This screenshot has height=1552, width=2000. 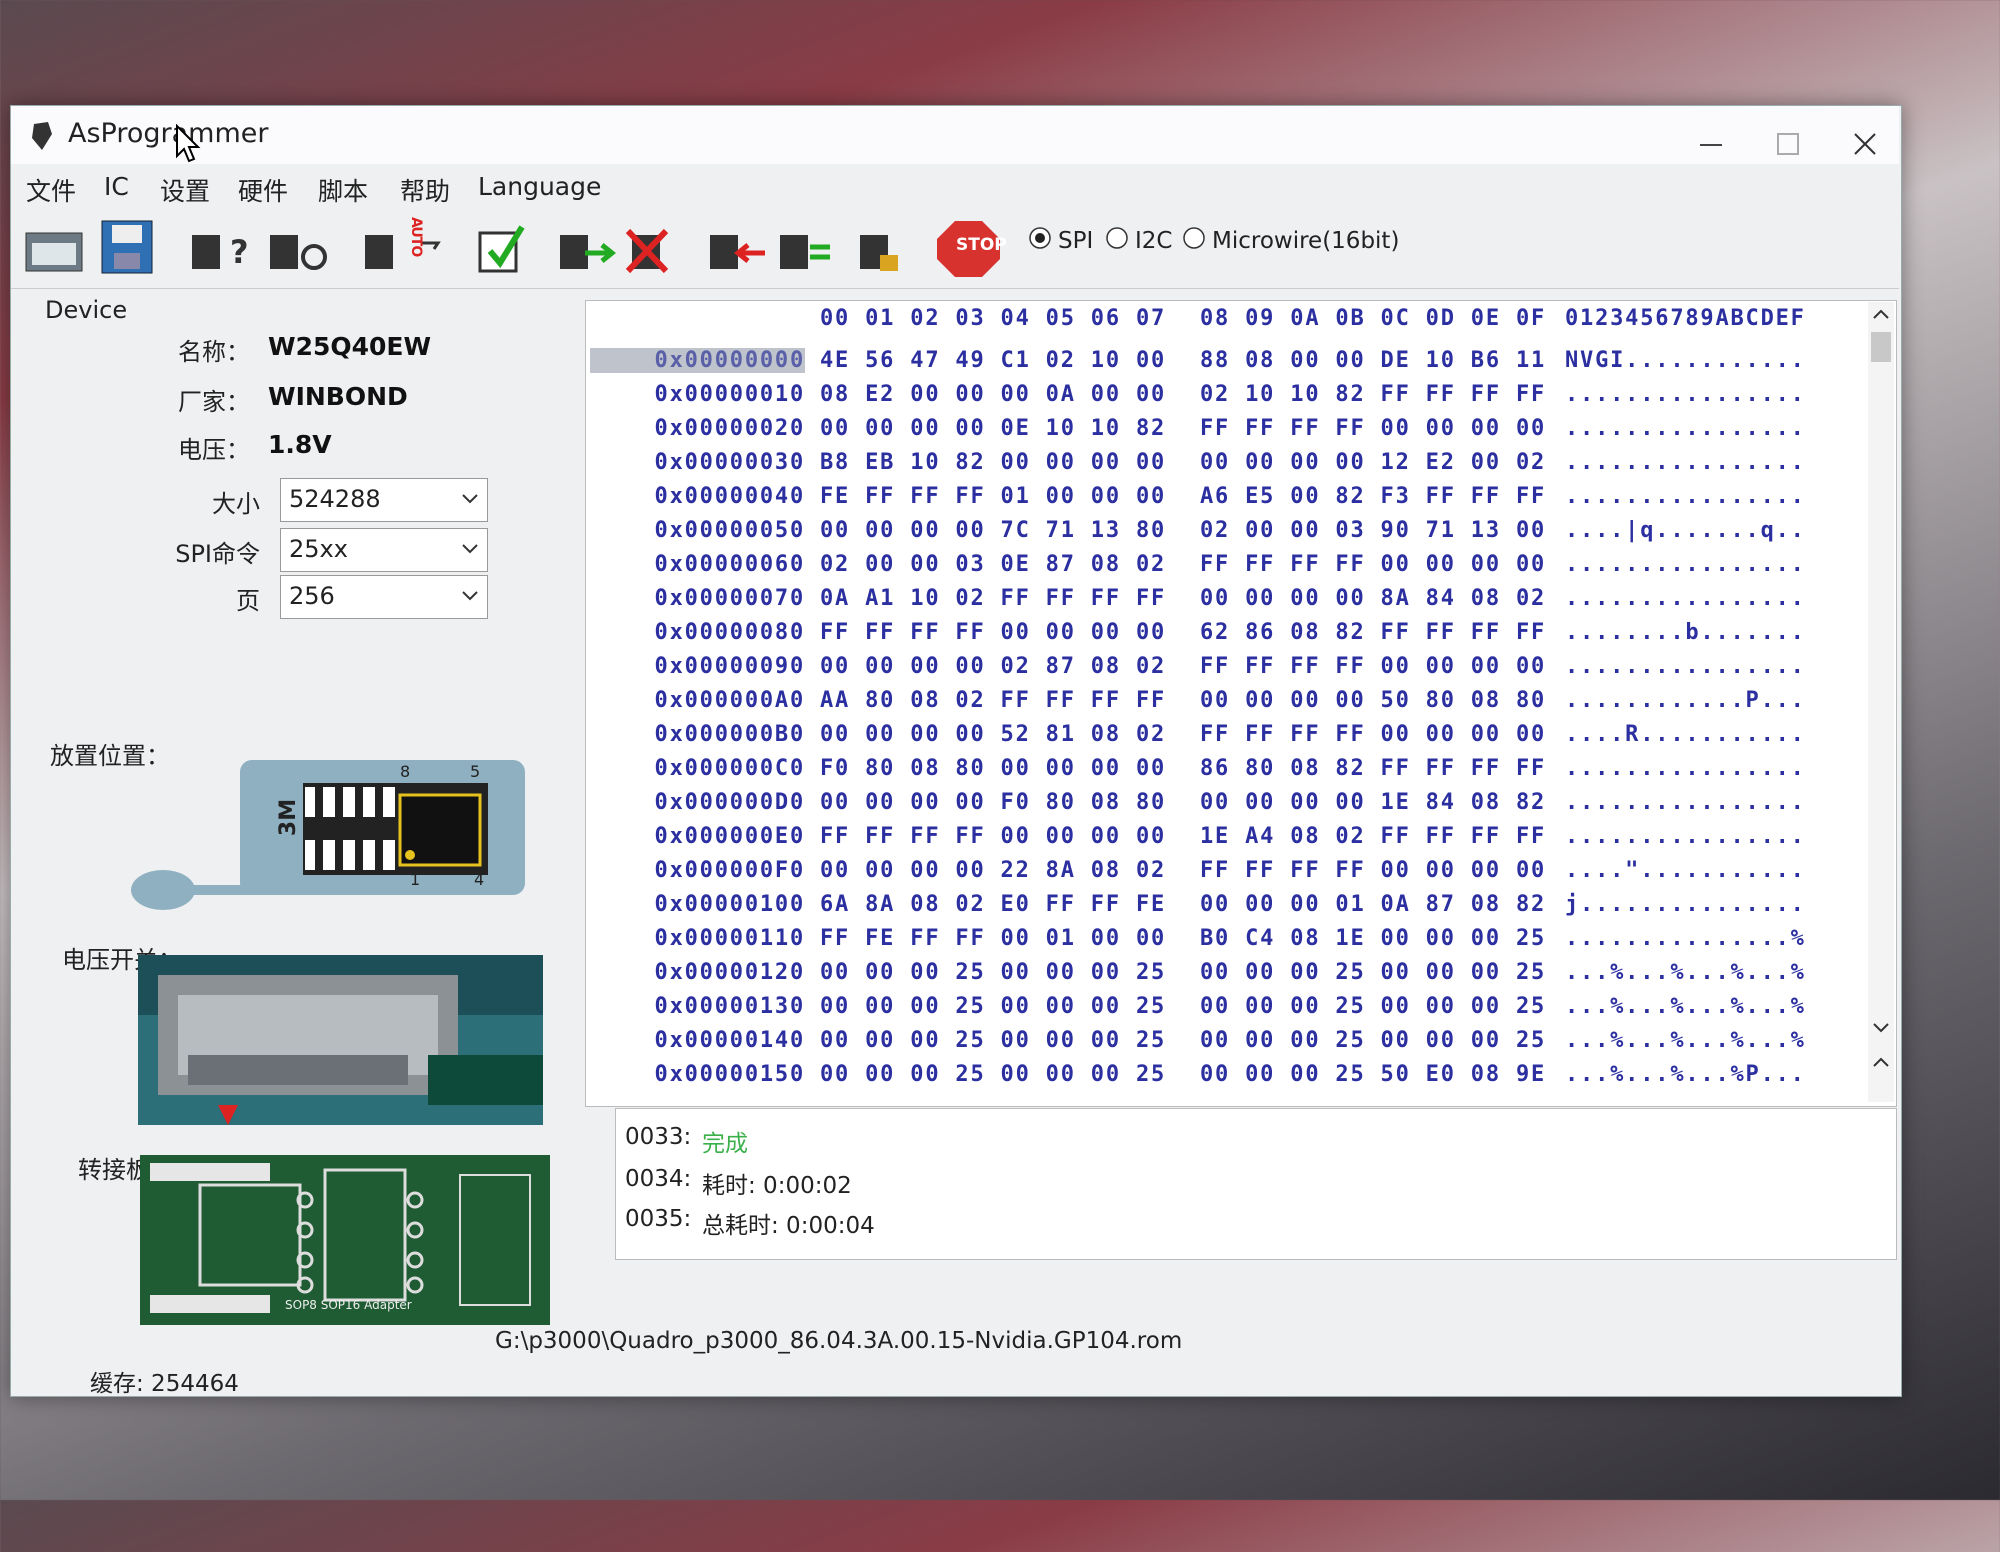 I want to click on address: 0x000000C0, so click(x=729, y=768).